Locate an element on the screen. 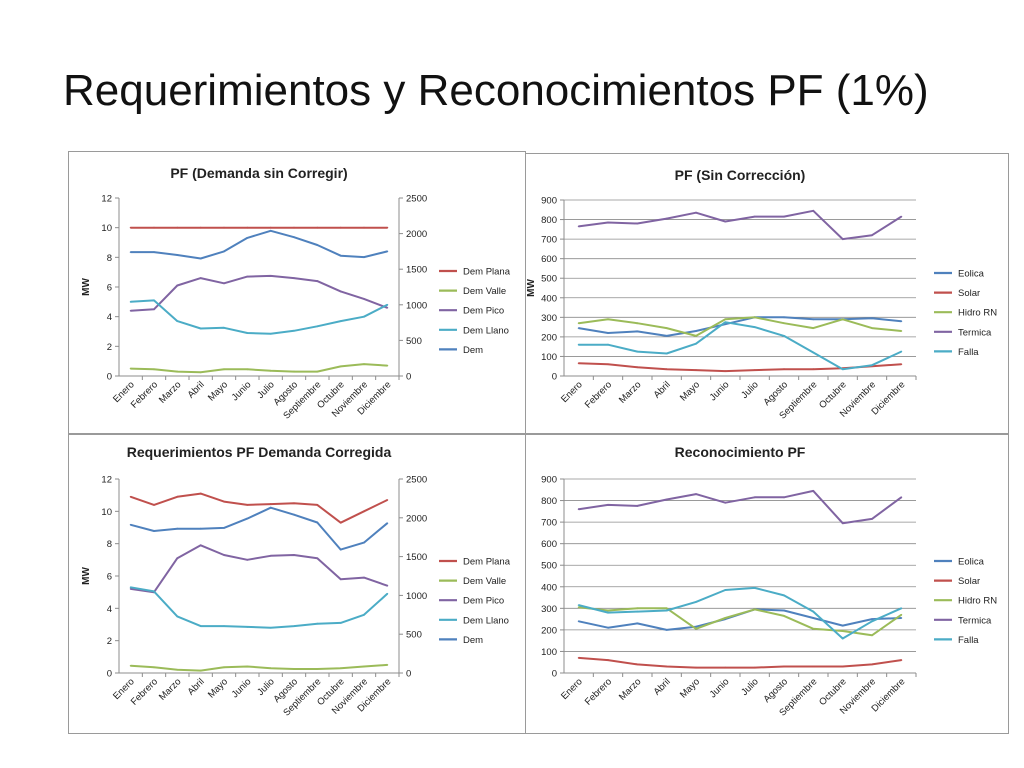  y2-tick-label: 2000 is located at coordinates (416, 234).